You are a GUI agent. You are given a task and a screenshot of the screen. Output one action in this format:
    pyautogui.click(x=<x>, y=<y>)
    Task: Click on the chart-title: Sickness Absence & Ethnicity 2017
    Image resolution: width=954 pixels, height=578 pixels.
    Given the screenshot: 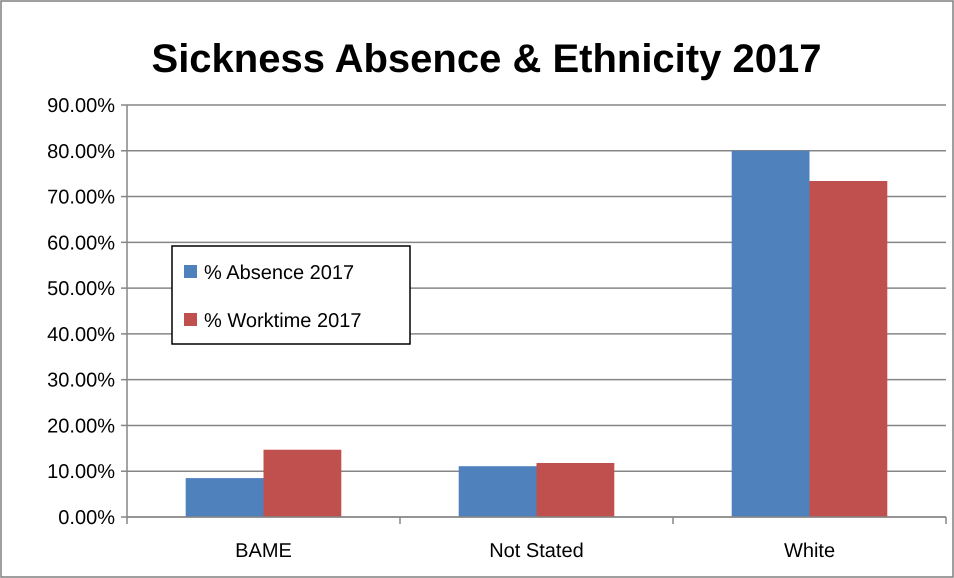 What is the action you would take?
    pyautogui.click(x=487, y=59)
    